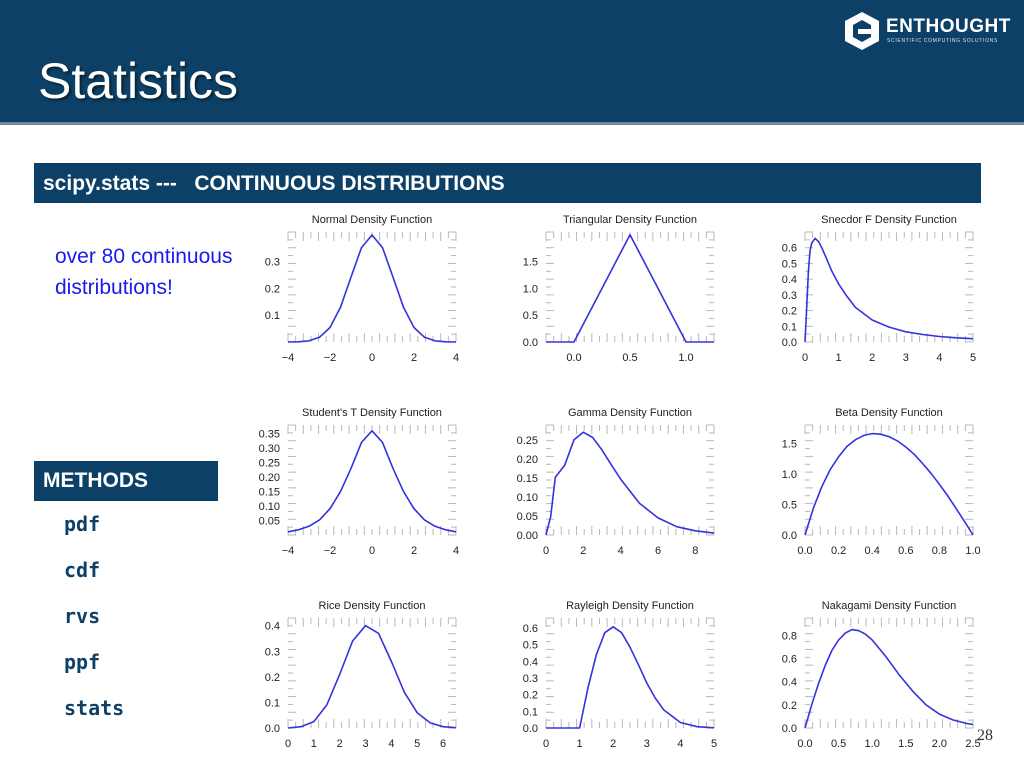  What do you see at coordinates (985, 735) in the screenshot?
I see `page-number: 28` at bounding box center [985, 735].